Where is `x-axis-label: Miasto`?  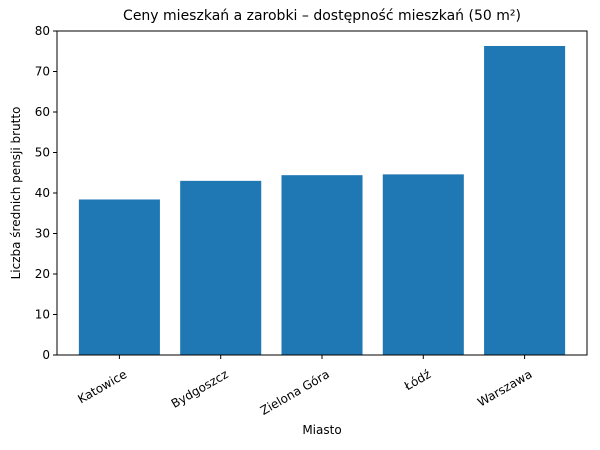 x-axis-label: Miasto is located at coordinates (321, 430).